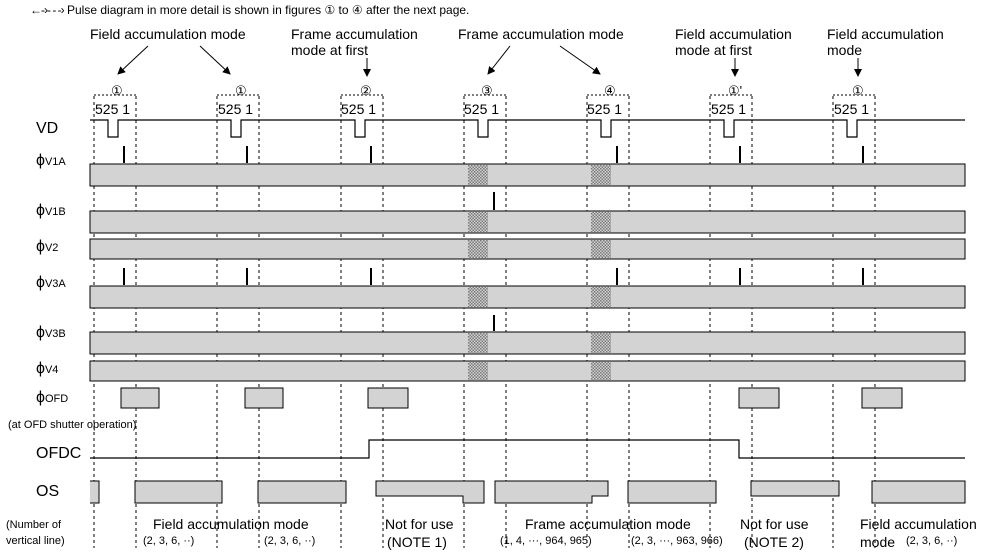  Describe the element at coordinates (51, 332) in the screenshot. I see `signal-label-v3b: ϕV3B` at that location.